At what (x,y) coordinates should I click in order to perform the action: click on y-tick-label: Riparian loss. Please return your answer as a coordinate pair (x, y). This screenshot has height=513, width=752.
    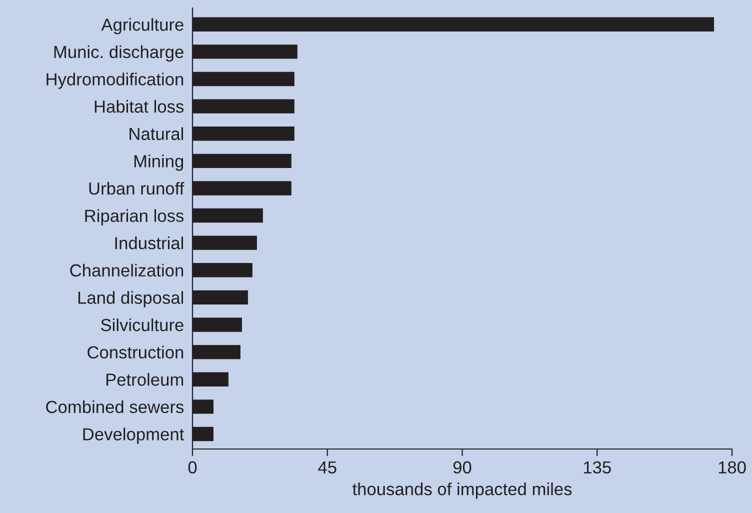
    Looking at the image, I should click on (134, 217).